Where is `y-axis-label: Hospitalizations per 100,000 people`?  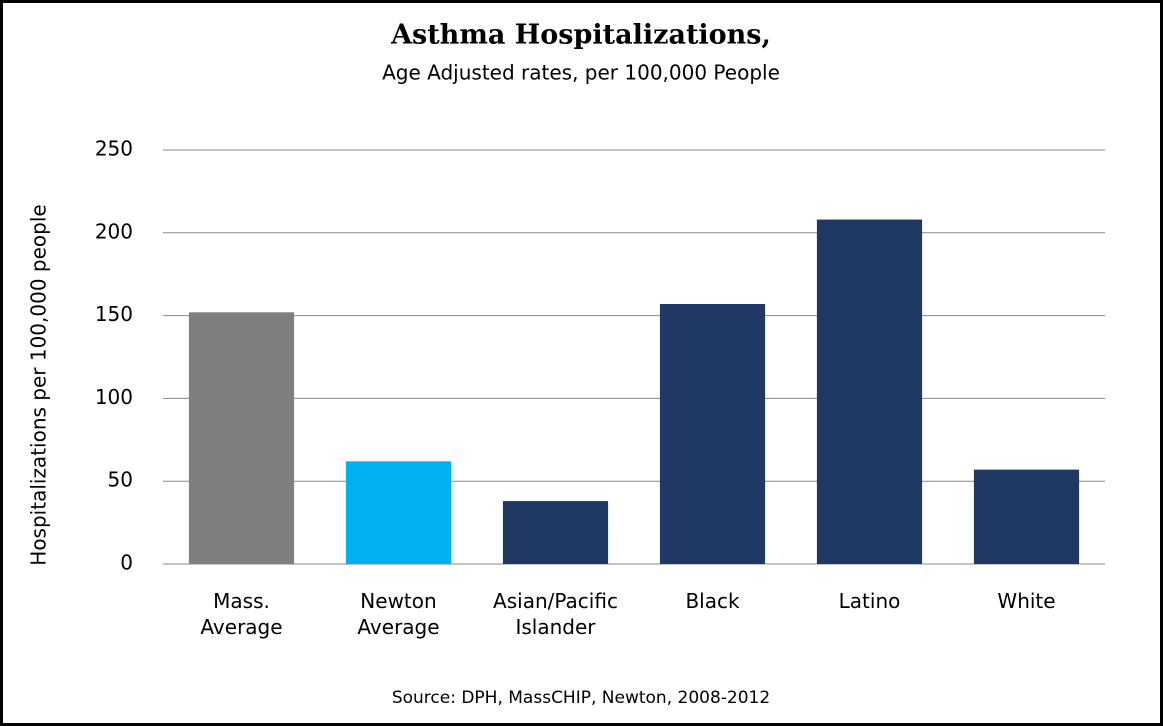
y-axis-label: Hospitalizations per 100,000 people is located at coordinates (39, 384).